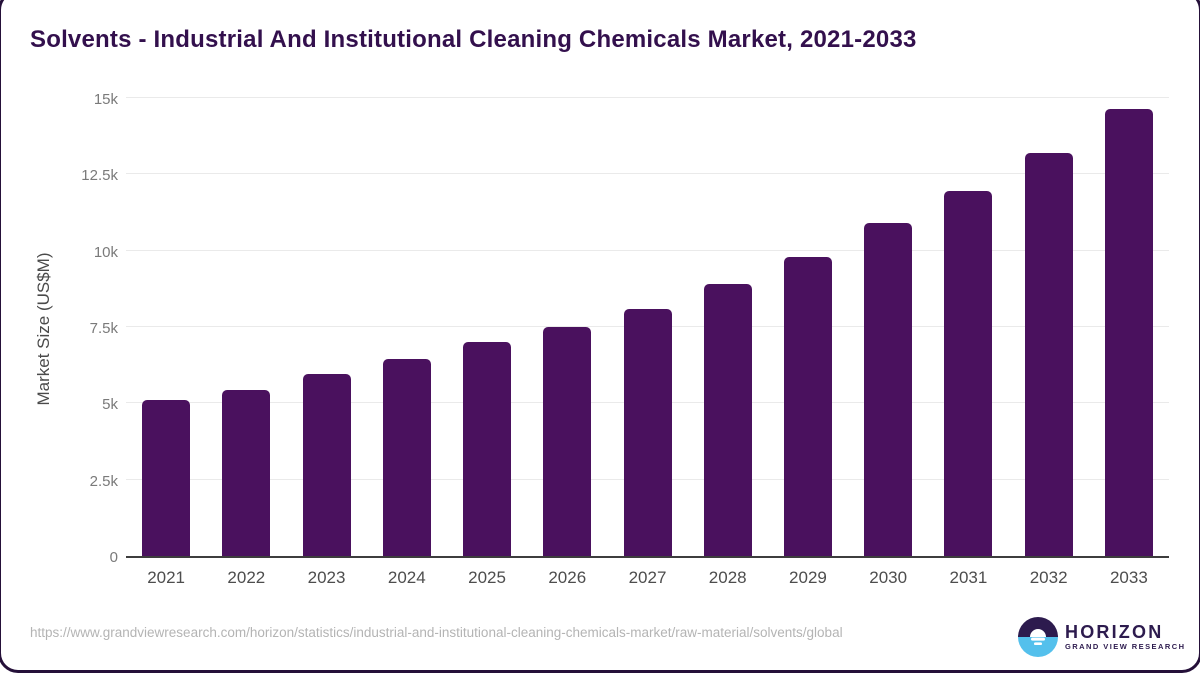  What do you see at coordinates (105, 252) in the screenshot?
I see `y-tick-label: 10k` at bounding box center [105, 252].